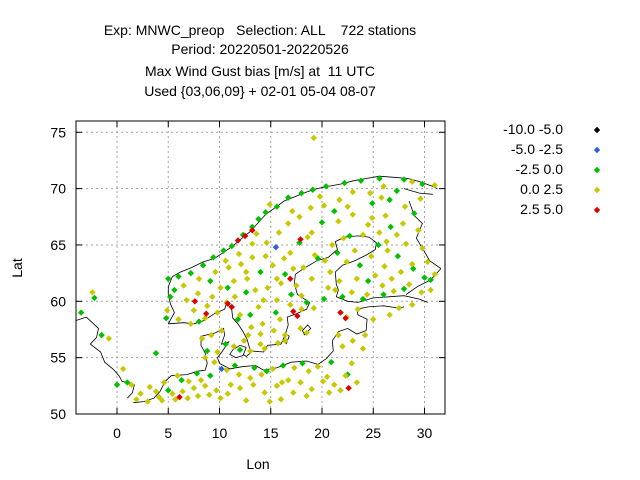 This screenshot has height=480, width=640. I want to click on y-tick-label: 70, so click(58, 189).